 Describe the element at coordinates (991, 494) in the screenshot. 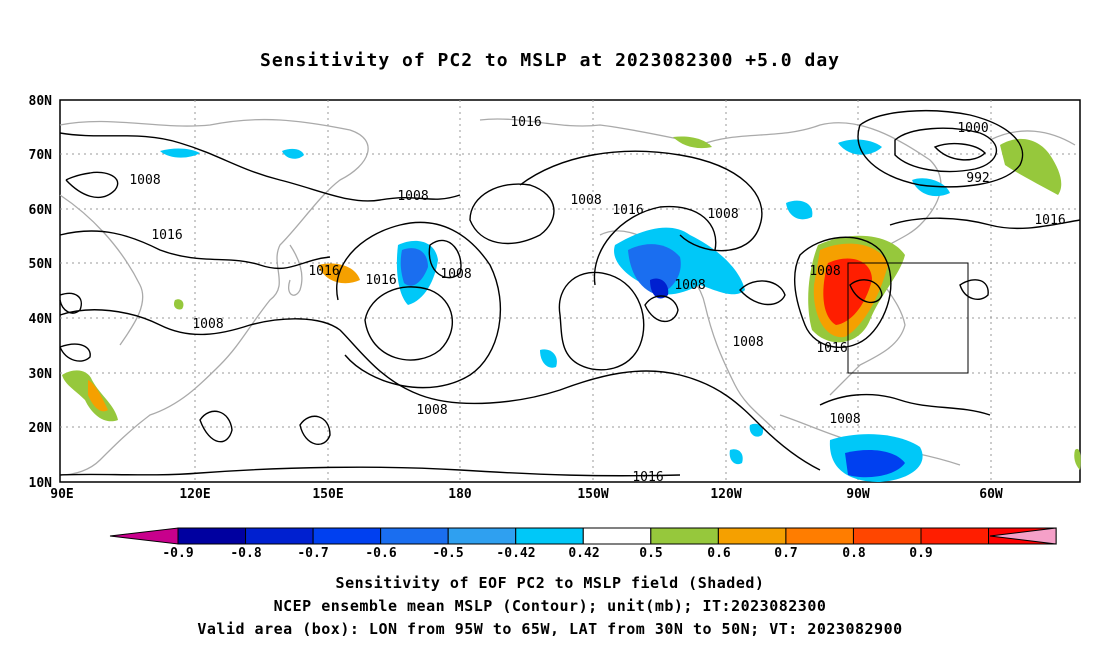

I see `lon-label: 60W` at that location.